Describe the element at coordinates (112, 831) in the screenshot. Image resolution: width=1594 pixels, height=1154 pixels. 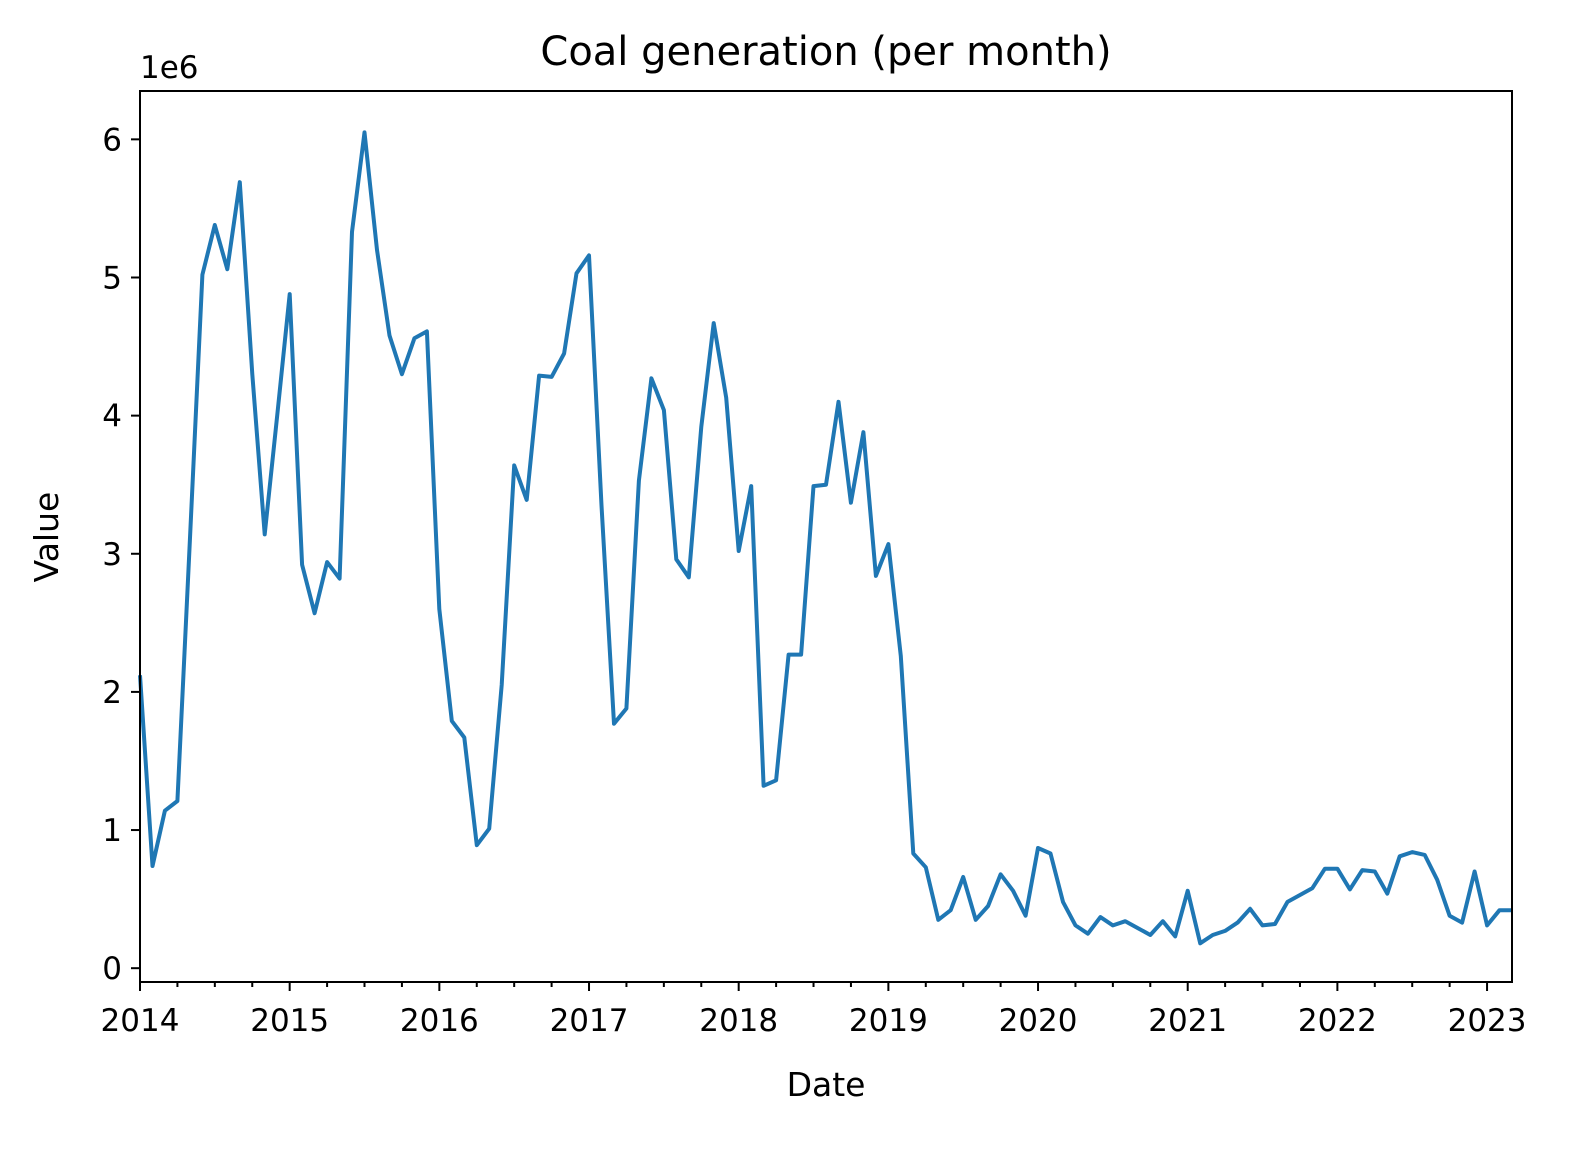
I see `y-tick-label: 1` at that location.